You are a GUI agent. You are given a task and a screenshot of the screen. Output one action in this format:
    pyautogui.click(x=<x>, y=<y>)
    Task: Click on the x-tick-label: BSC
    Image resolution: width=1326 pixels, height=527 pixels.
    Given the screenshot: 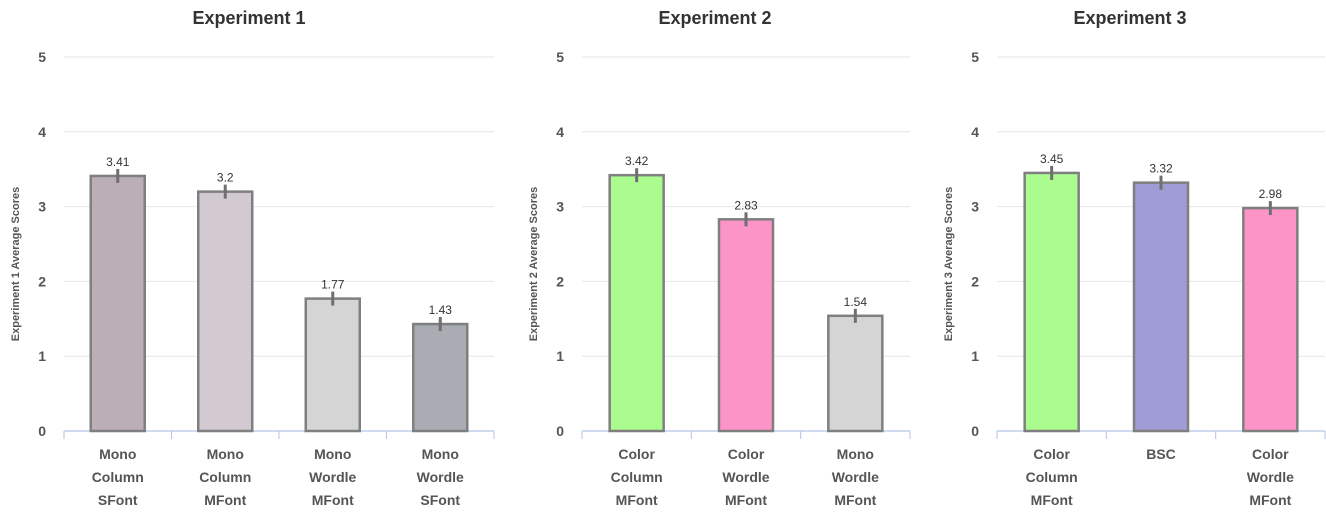 What is the action you would take?
    pyautogui.click(x=1161, y=454)
    